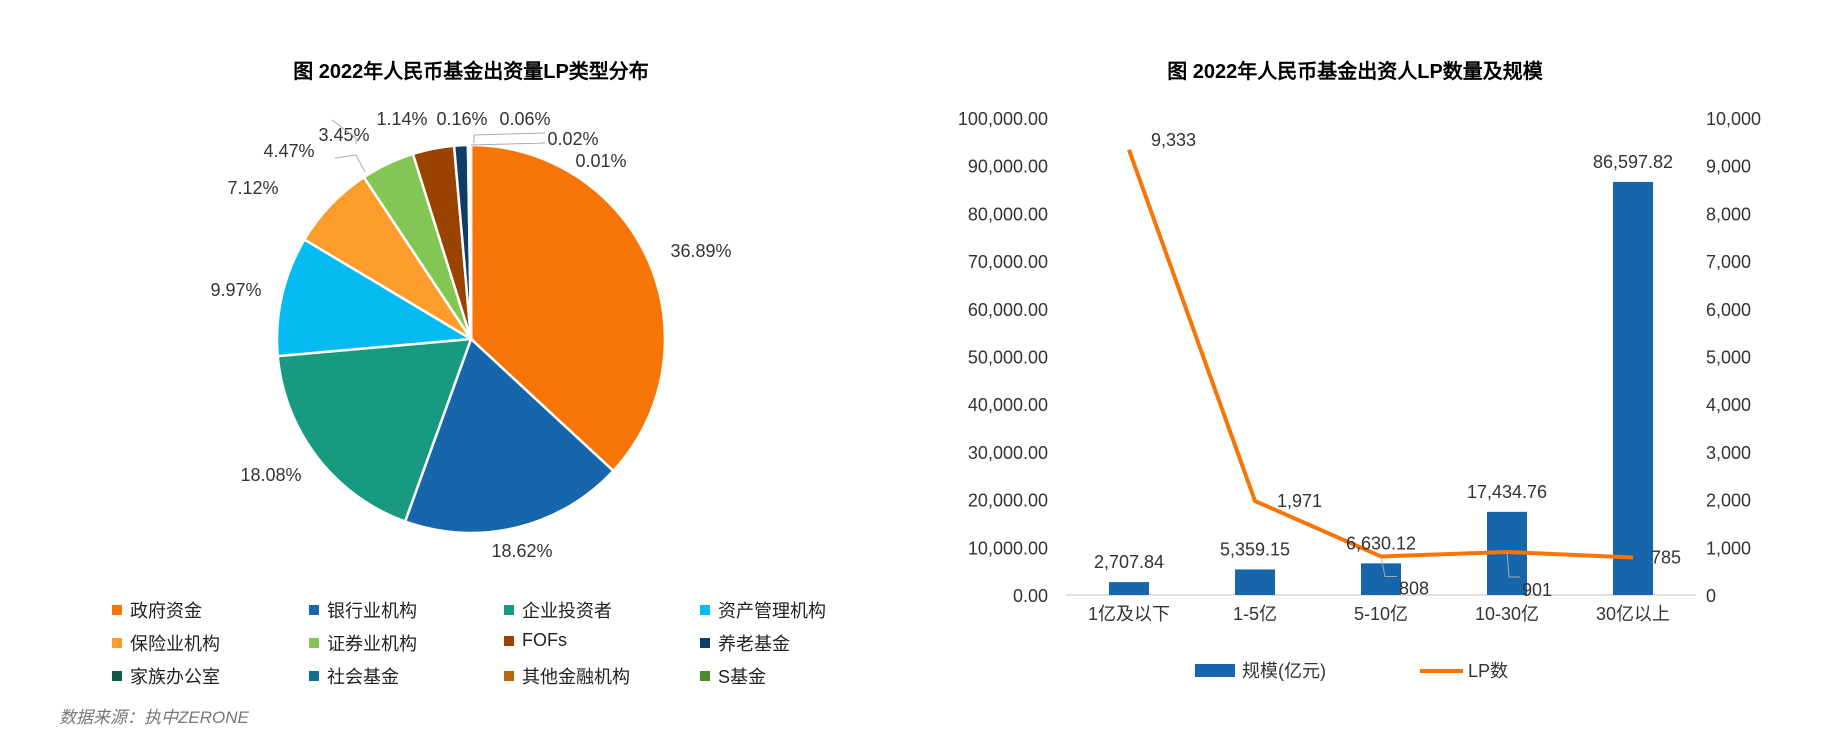 Image resolution: width=1838 pixels, height=738 pixels. What do you see at coordinates (700, 251) in the screenshot?
I see `pie-data-label: 36.89%` at bounding box center [700, 251].